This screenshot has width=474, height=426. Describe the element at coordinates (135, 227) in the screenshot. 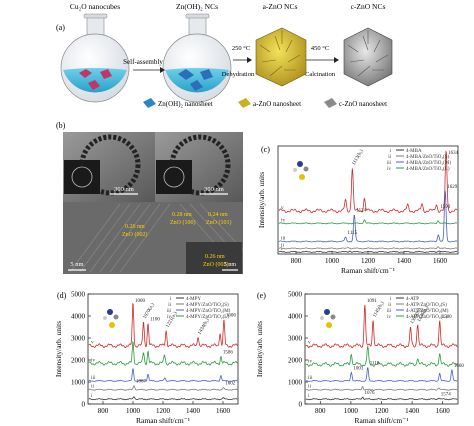

I see `fringe-2-spacing: 0.26 nm` at that location.